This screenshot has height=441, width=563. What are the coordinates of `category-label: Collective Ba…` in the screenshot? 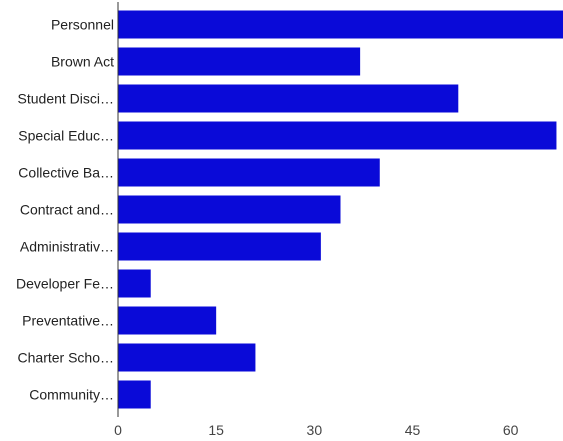 It's located at (66, 173).